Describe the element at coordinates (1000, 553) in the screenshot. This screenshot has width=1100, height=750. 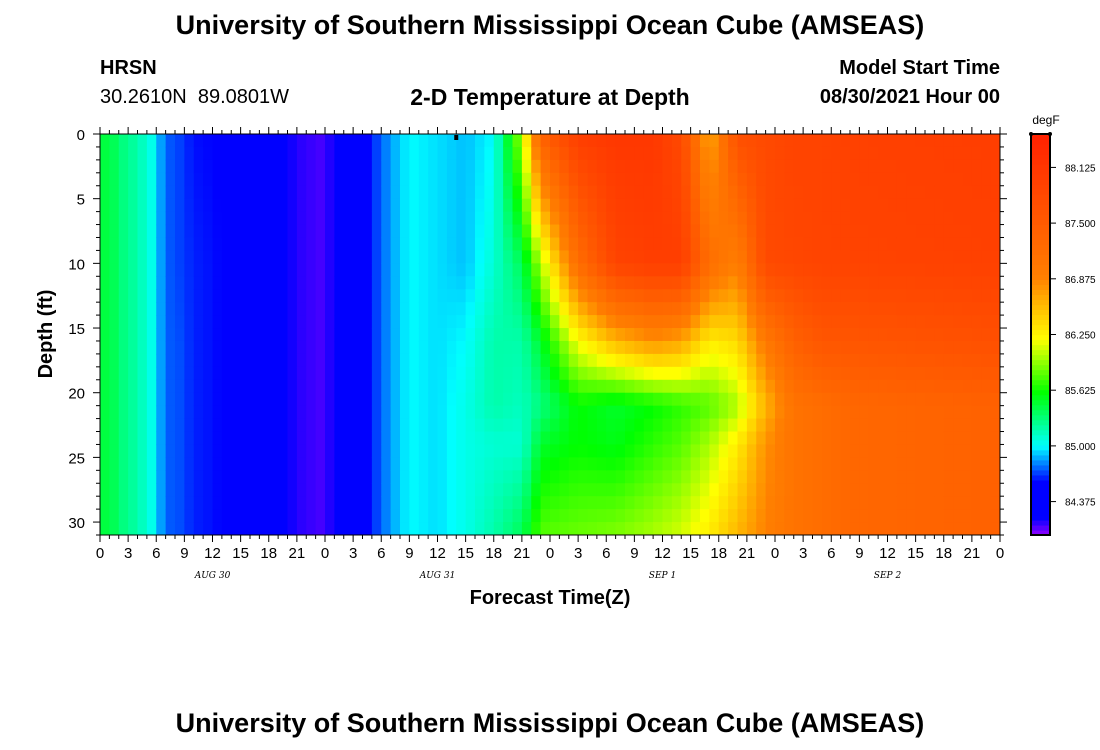
I see `x-tick-label: 0` at that location.